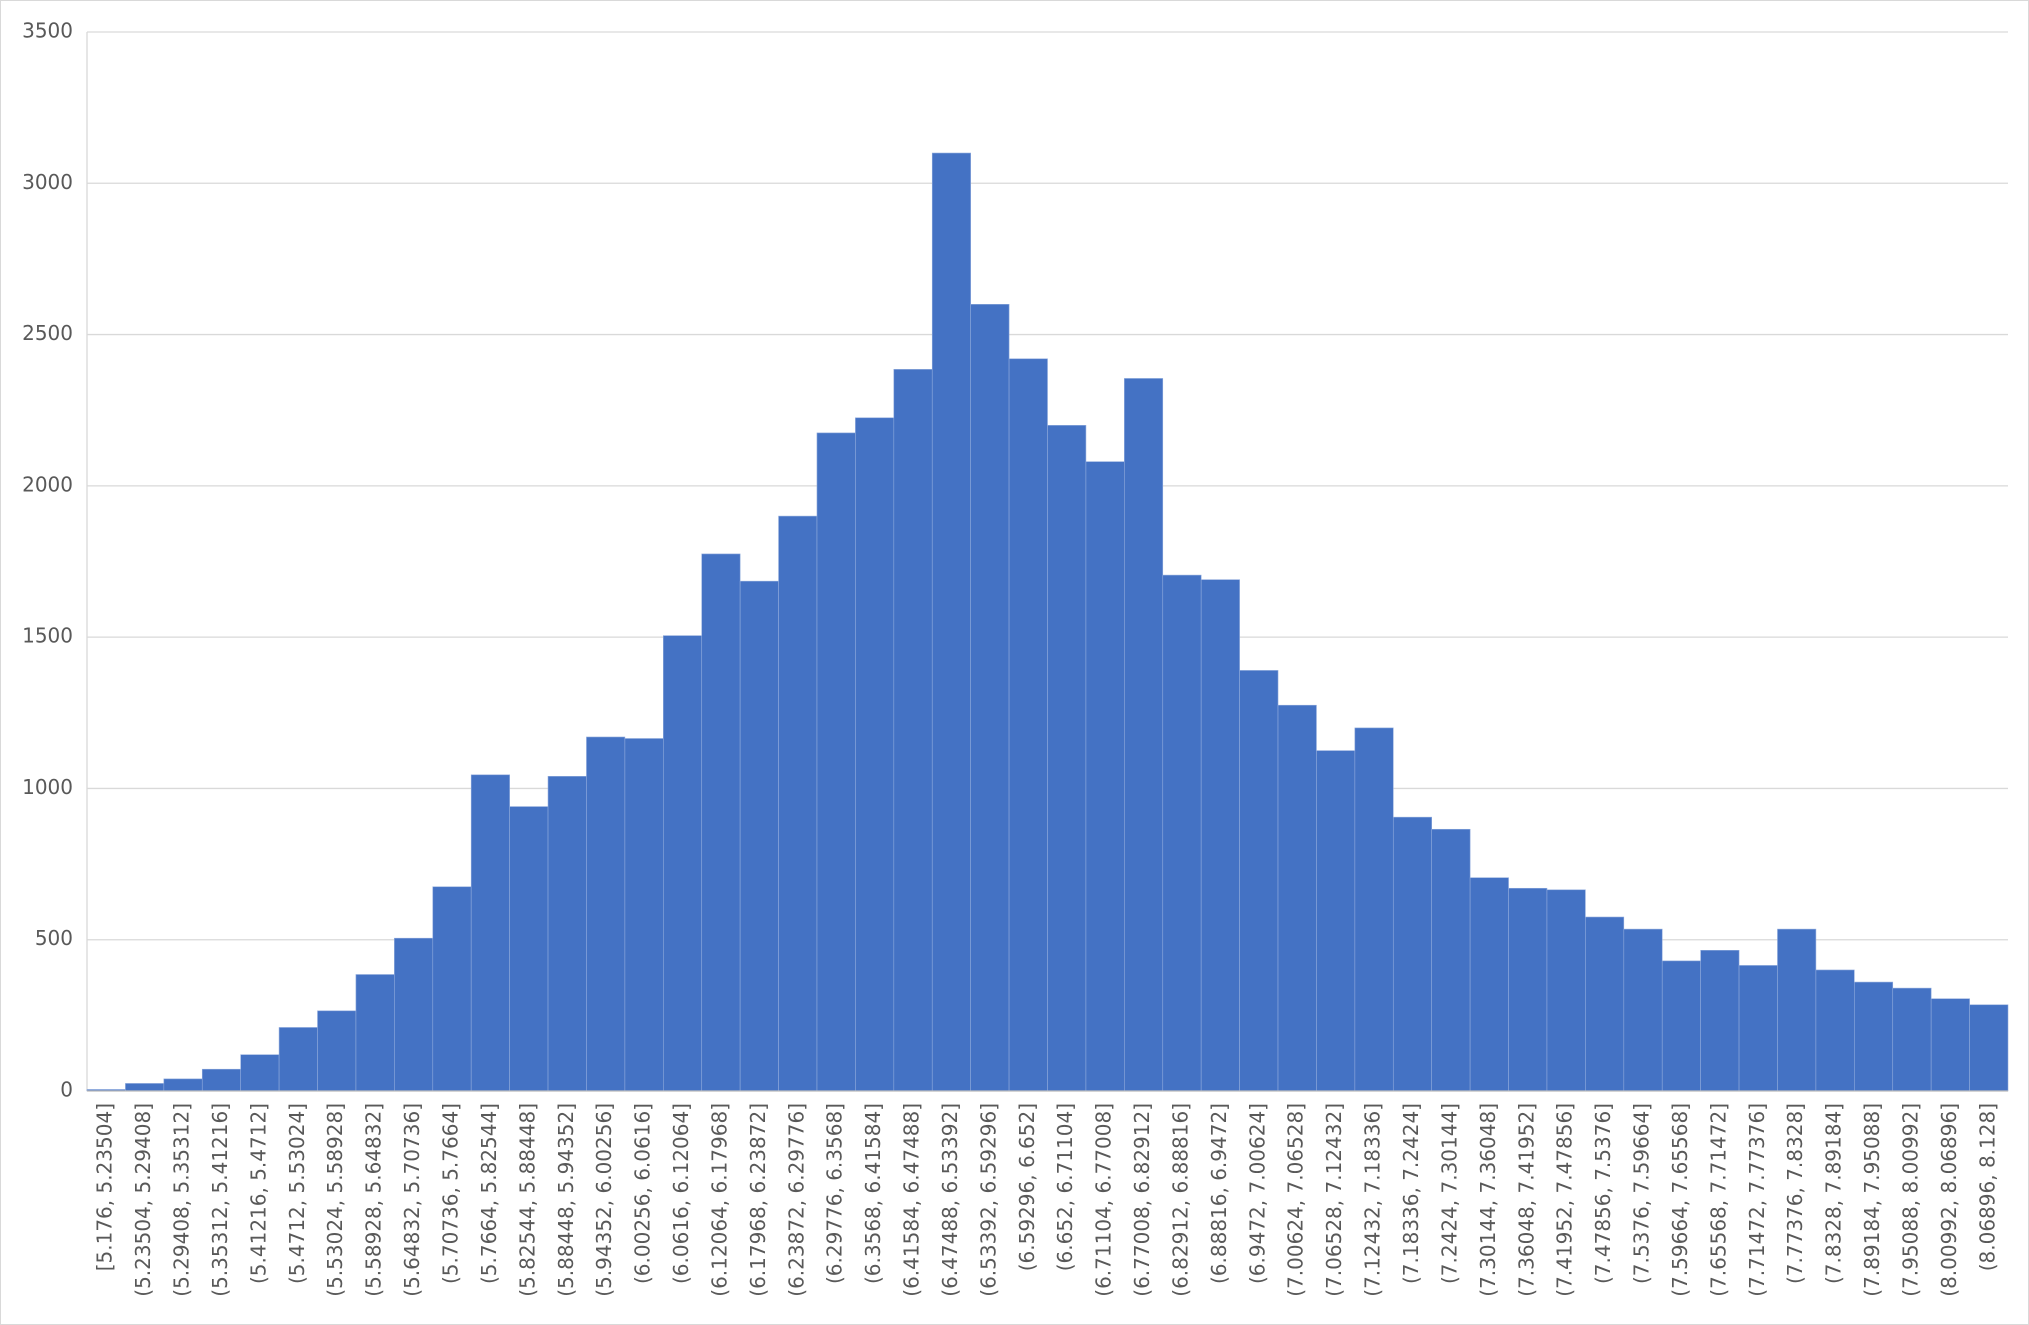 This screenshot has width=2029, height=1325. What do you see at coordinates (1027, 1187) in the screenshot?
I see `x-tick-label: (6.59296, 6.652]` at bounding box center [1027, 1187].